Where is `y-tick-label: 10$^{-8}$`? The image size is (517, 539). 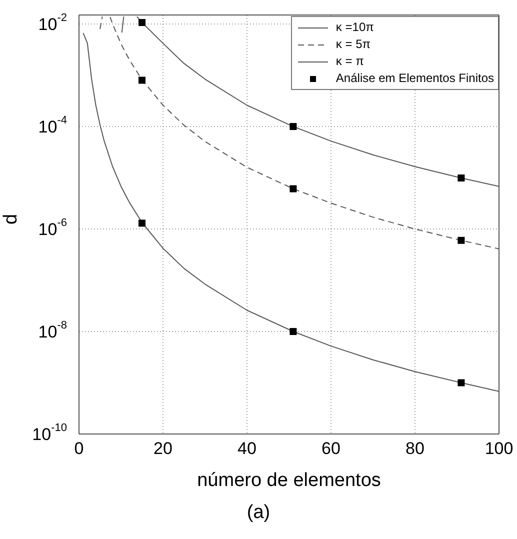 y-tick-label: 10$^{-8}$ is located at coordinates (52, 331).